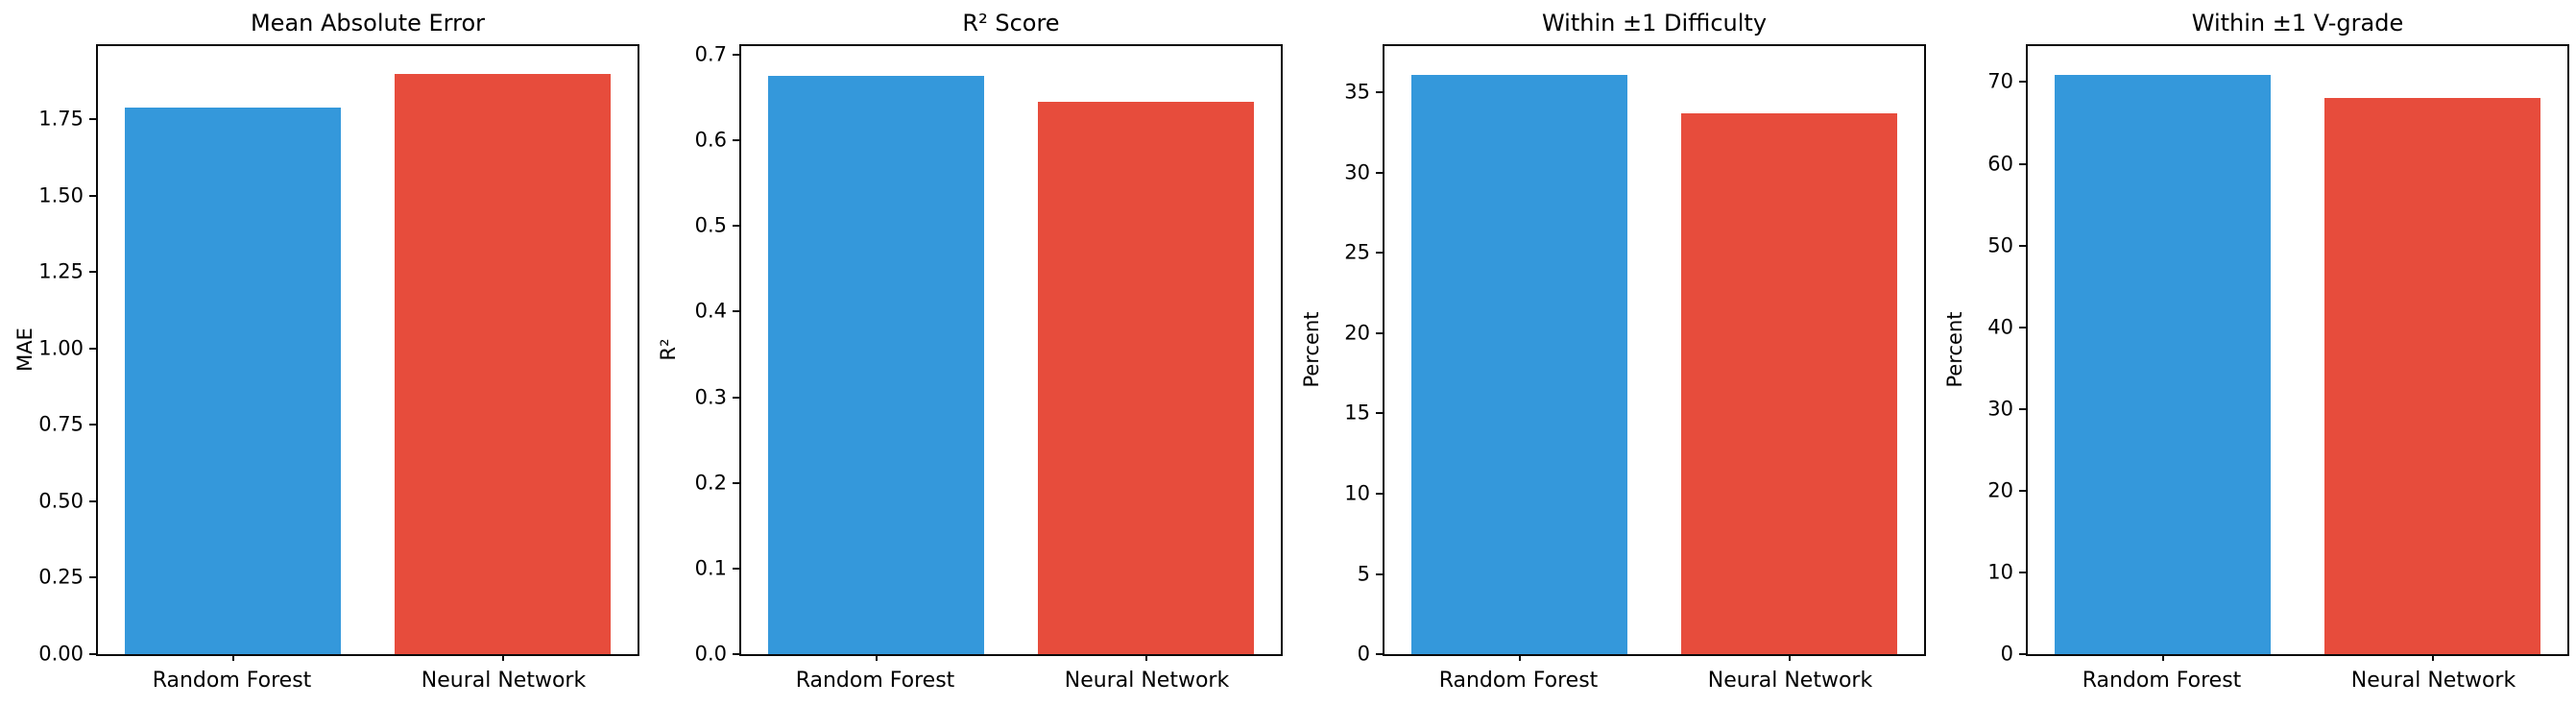 The width and height of the screenshot is (2576, 706). What do you see at coordinates (368, 23) in the screenshot?
I see `chart-title: Mean Absolute Error` at bounding box center [368, 23].